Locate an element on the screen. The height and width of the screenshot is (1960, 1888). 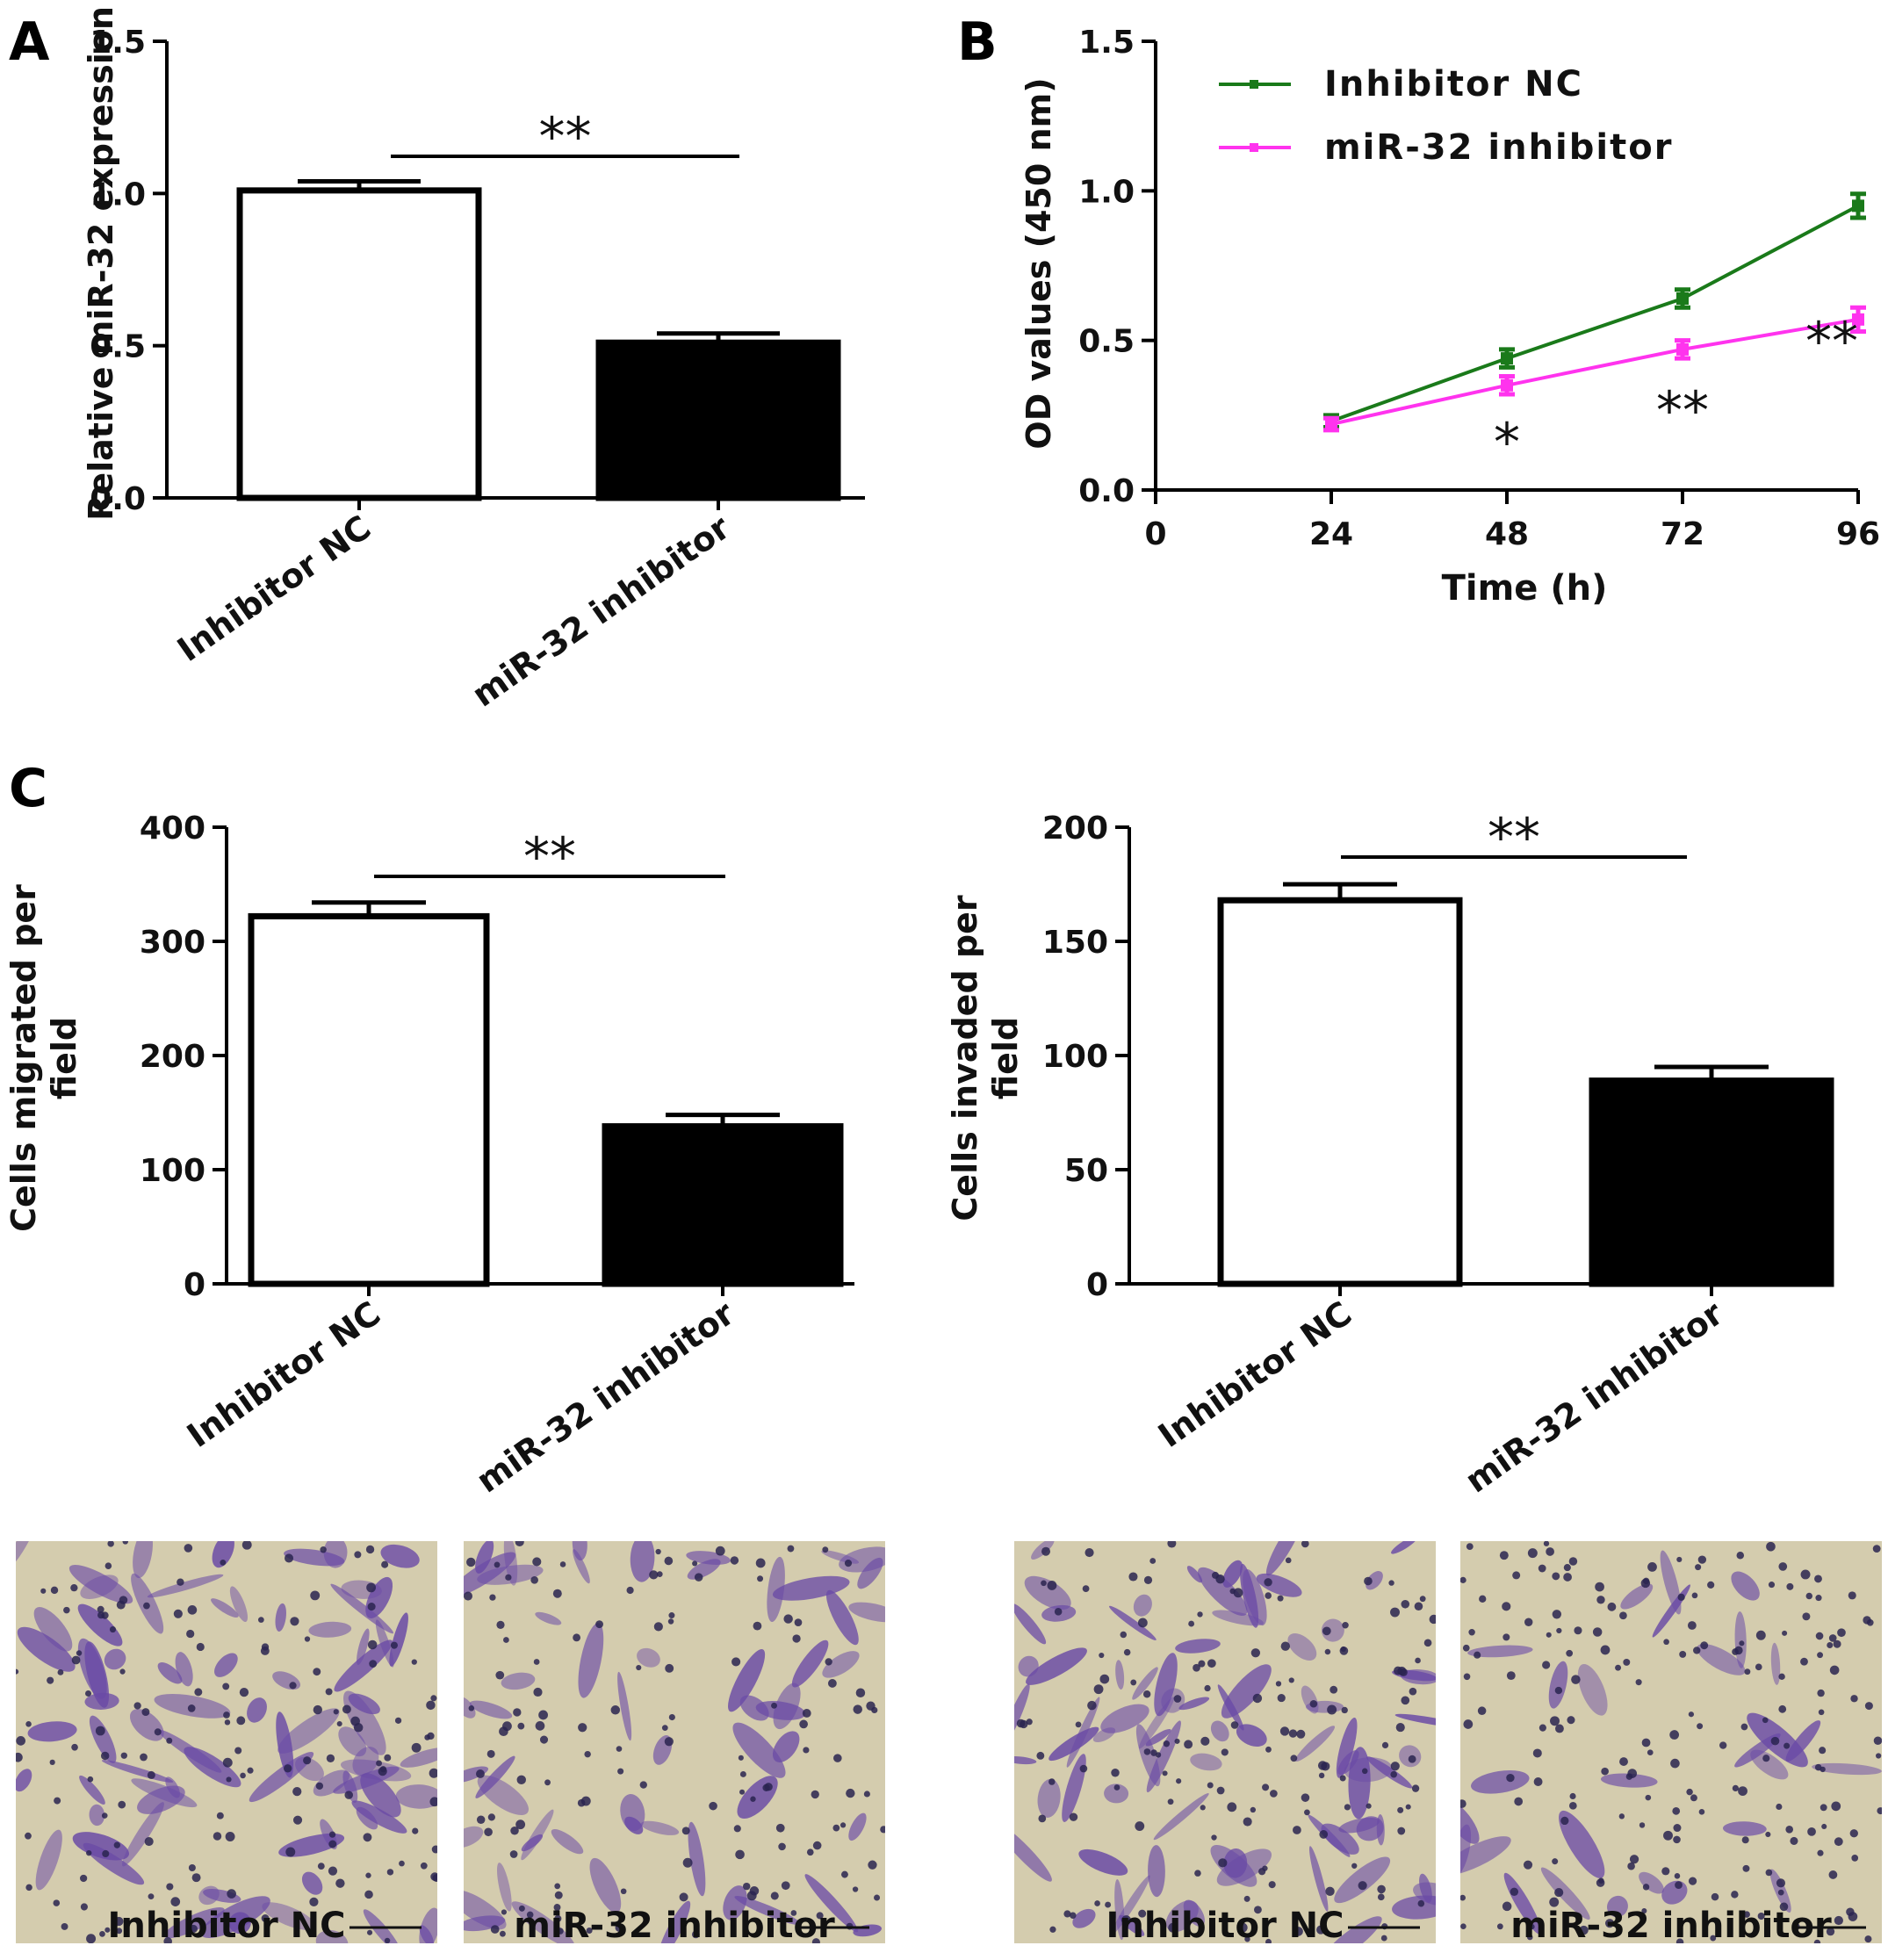
micrograph-image is located at coordinates (1671, 1742).